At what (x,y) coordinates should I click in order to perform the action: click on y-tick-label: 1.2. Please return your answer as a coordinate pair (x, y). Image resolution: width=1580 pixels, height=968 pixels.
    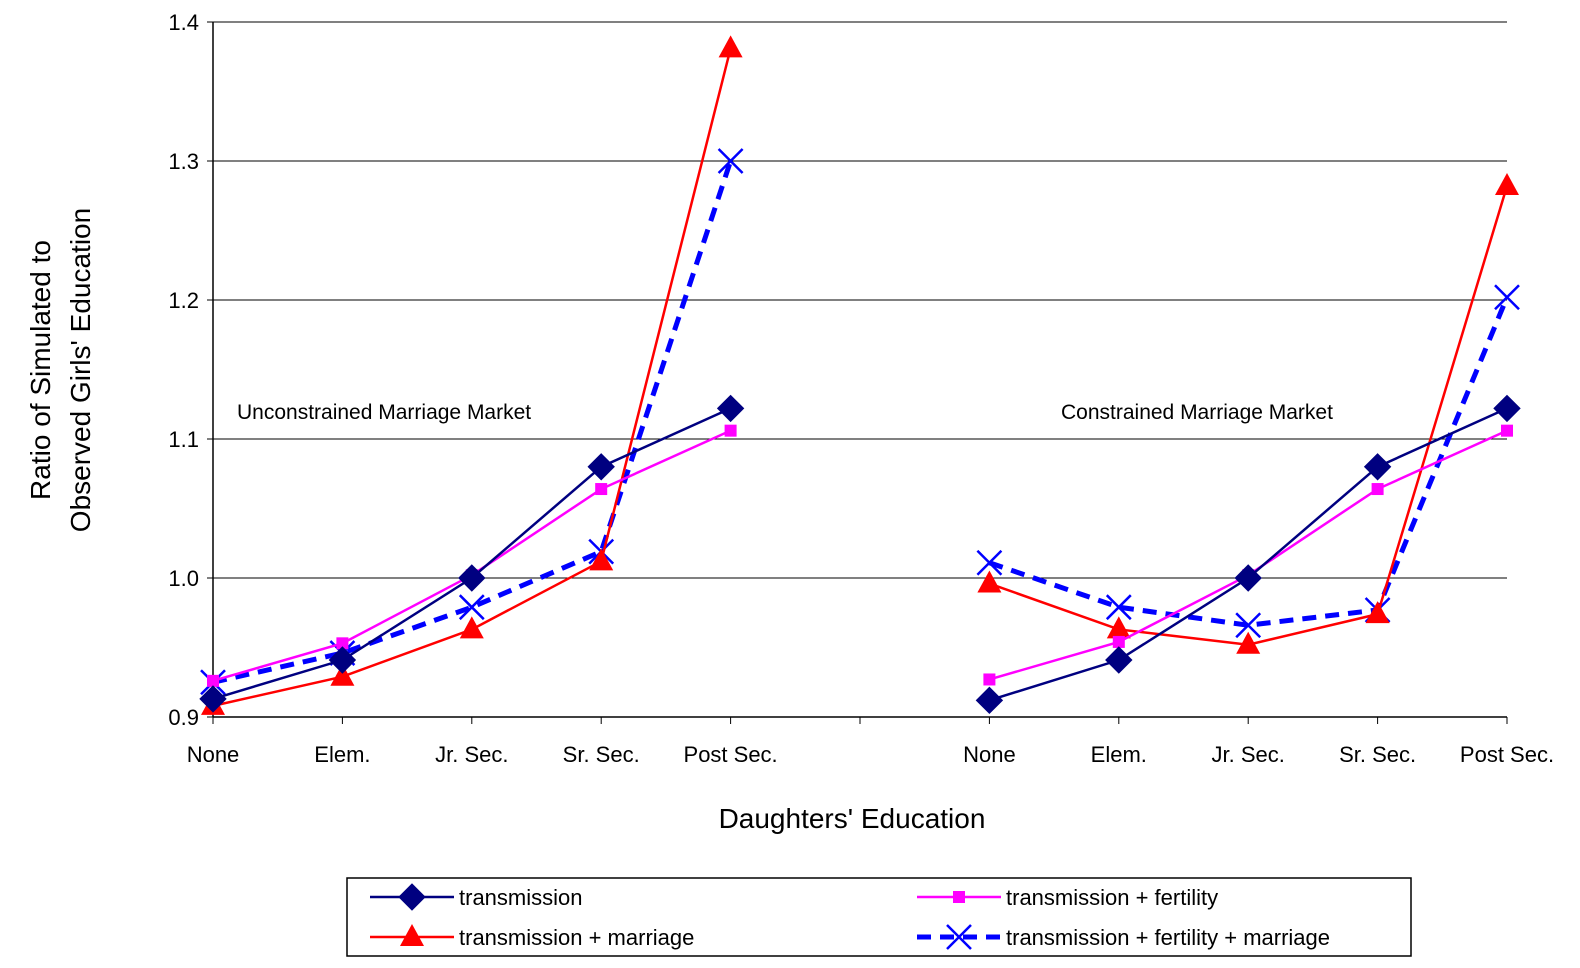
    Looking at the image, I should click on (183, 300).